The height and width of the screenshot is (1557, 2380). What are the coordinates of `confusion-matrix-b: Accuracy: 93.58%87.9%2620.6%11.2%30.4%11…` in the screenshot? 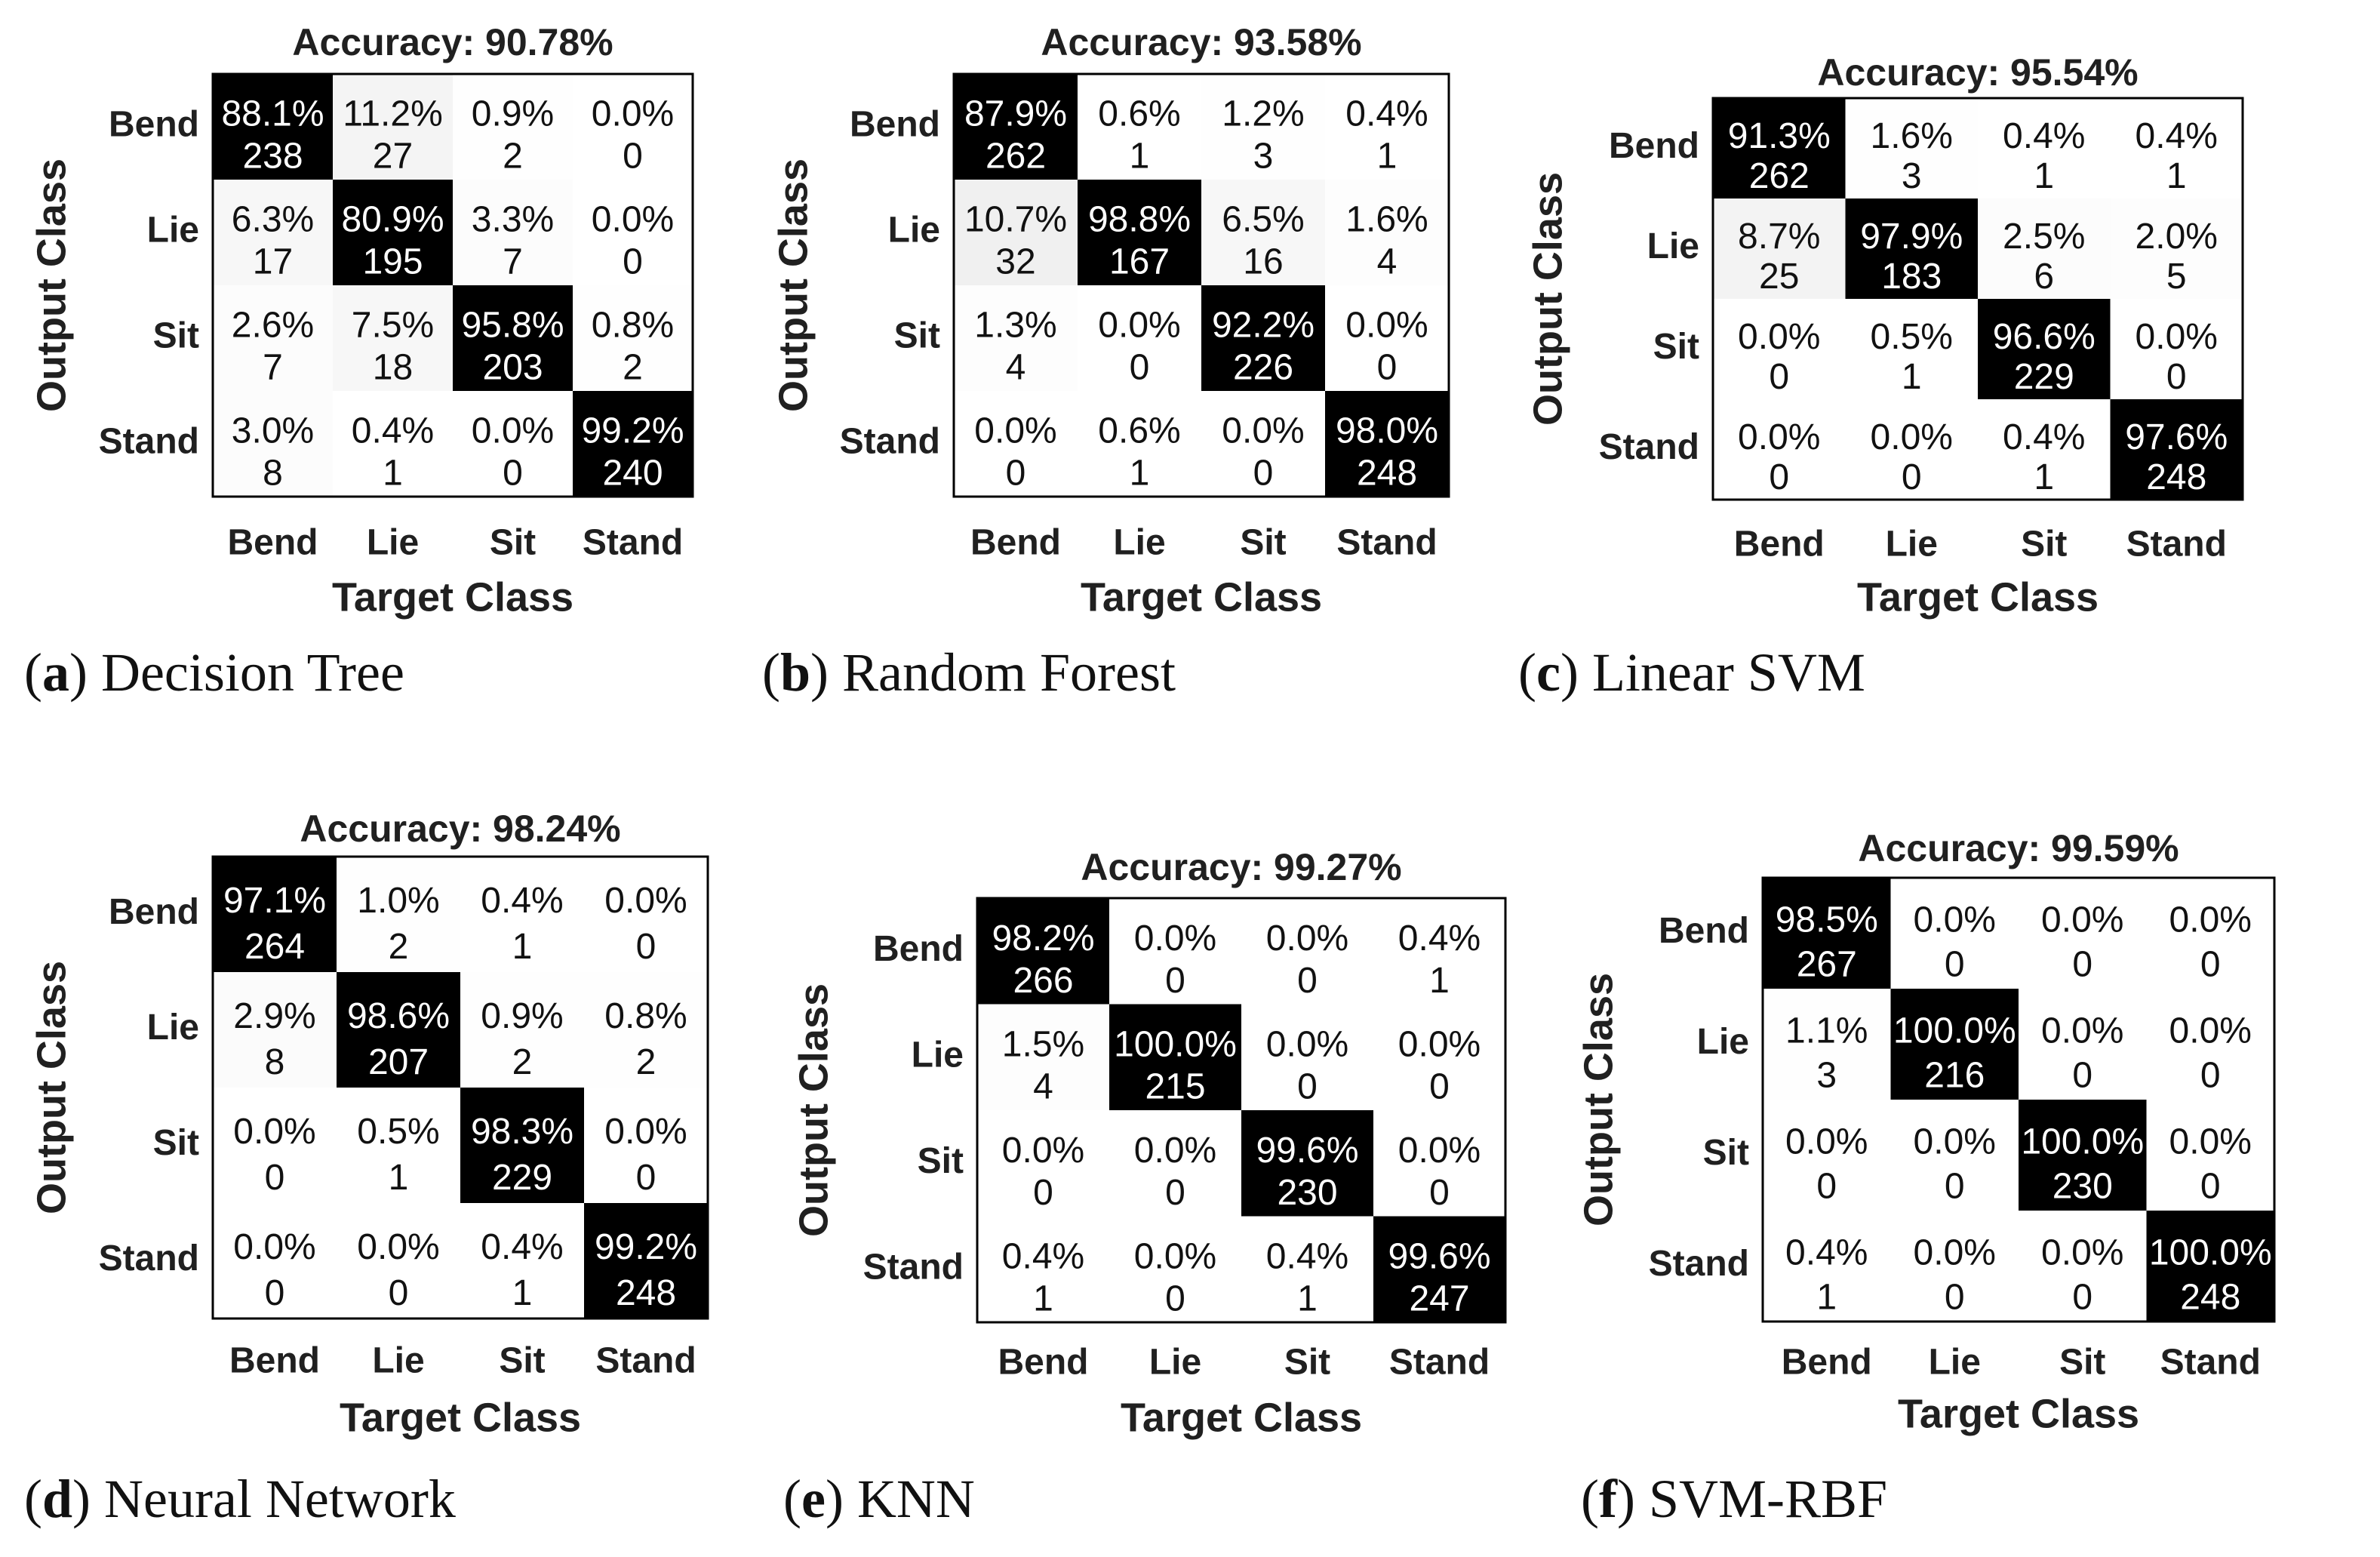 It's located at (1106, 362).